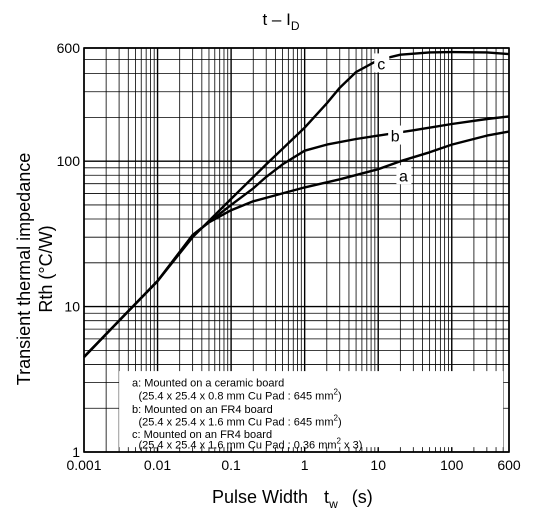 The image size is (534, 514). What do you see at coordinates (452, 465) in the screenshot?
I see `x-tick-label: 100` at bounding box center [452, 465].